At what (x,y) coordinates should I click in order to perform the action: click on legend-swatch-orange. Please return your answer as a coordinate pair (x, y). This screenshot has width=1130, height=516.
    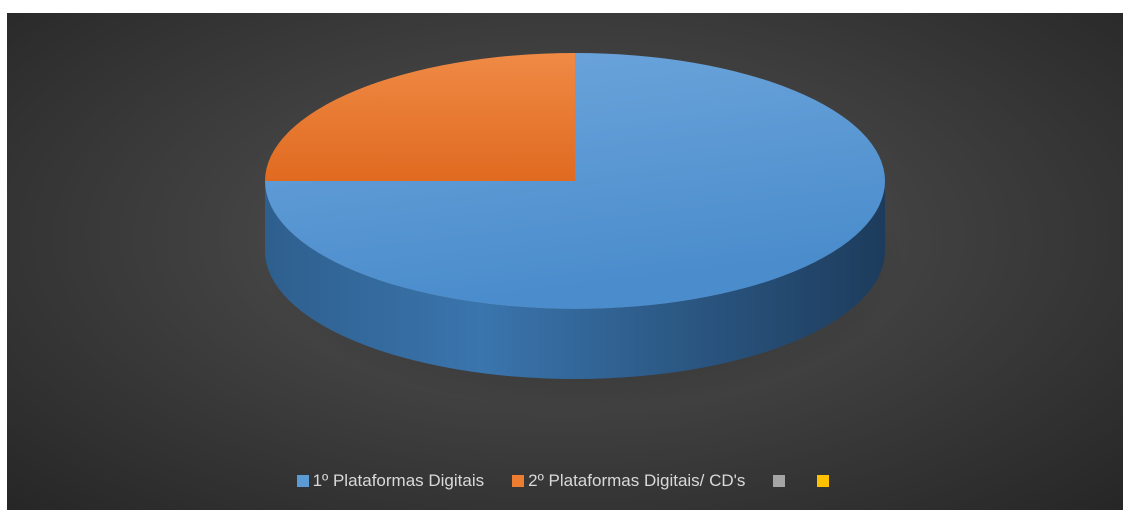
    Looking at the image, I should click on (518, 481).